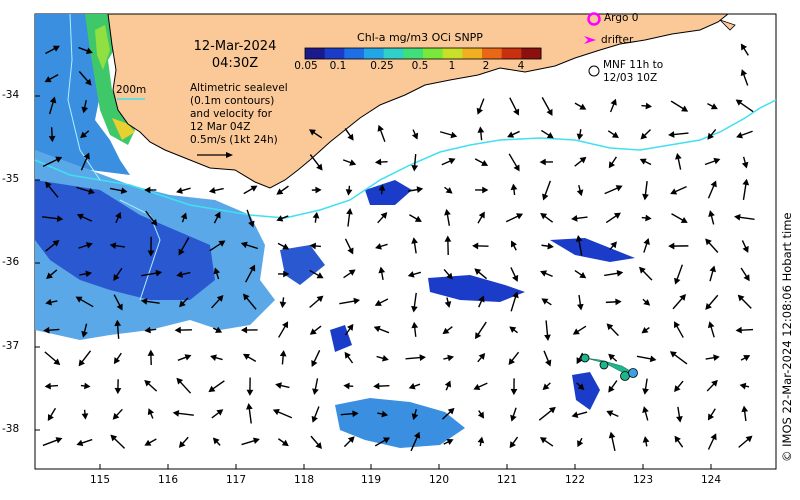  Describe the element at coordinates (338, 66) in the screenshot. I see `colorbar-tick-label: 0.1` at that location.